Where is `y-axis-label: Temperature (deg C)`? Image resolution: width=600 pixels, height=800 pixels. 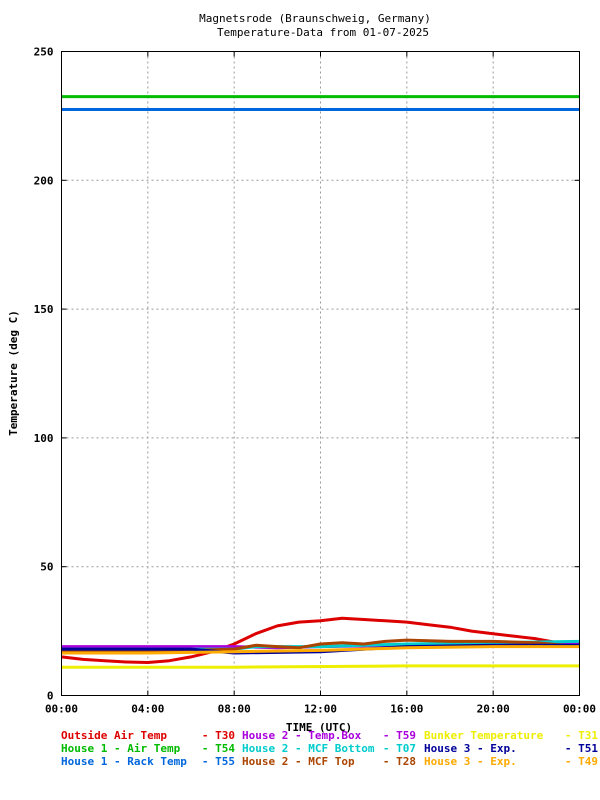
y-axis-label: Temperature (deg C) is located at coordinates (13, 373).